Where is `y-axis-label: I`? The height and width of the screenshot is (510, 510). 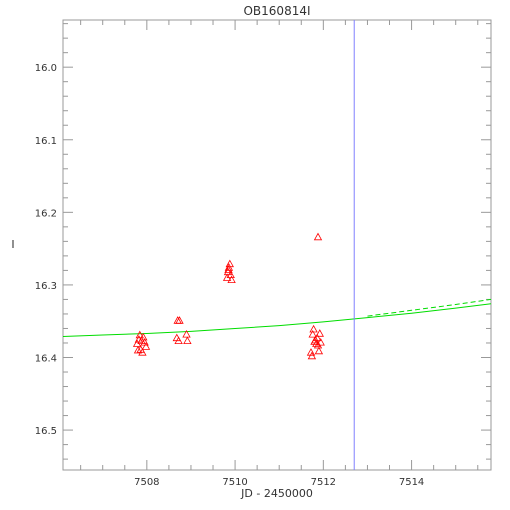 y-axis-label: I is located at coordinates (12, 244).